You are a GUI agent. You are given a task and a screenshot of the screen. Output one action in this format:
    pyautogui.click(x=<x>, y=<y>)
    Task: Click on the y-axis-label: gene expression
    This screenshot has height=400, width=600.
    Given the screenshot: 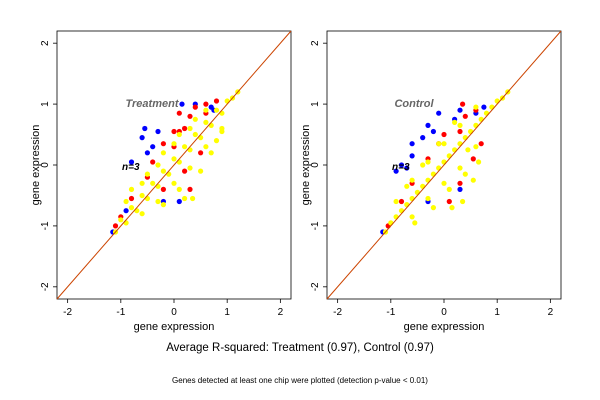 What is the action you would take?
    pyautogui.click(x=306, y=165)
    